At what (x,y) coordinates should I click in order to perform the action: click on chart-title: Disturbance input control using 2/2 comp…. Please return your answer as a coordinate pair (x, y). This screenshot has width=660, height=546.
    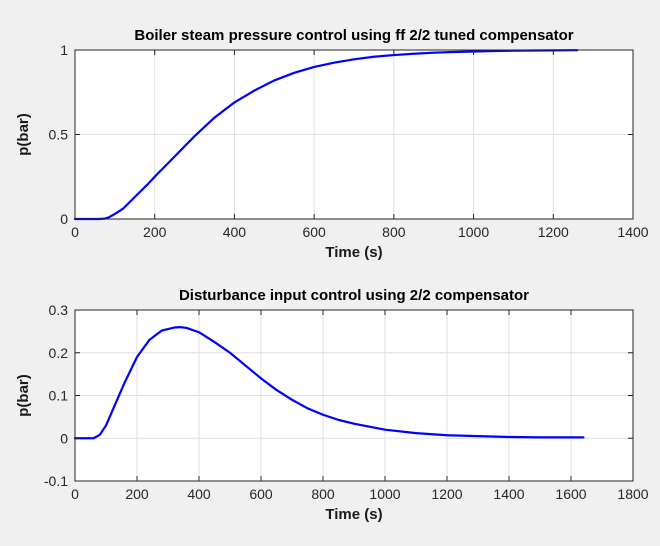
    Looking at the image, I should click on (354, 295).